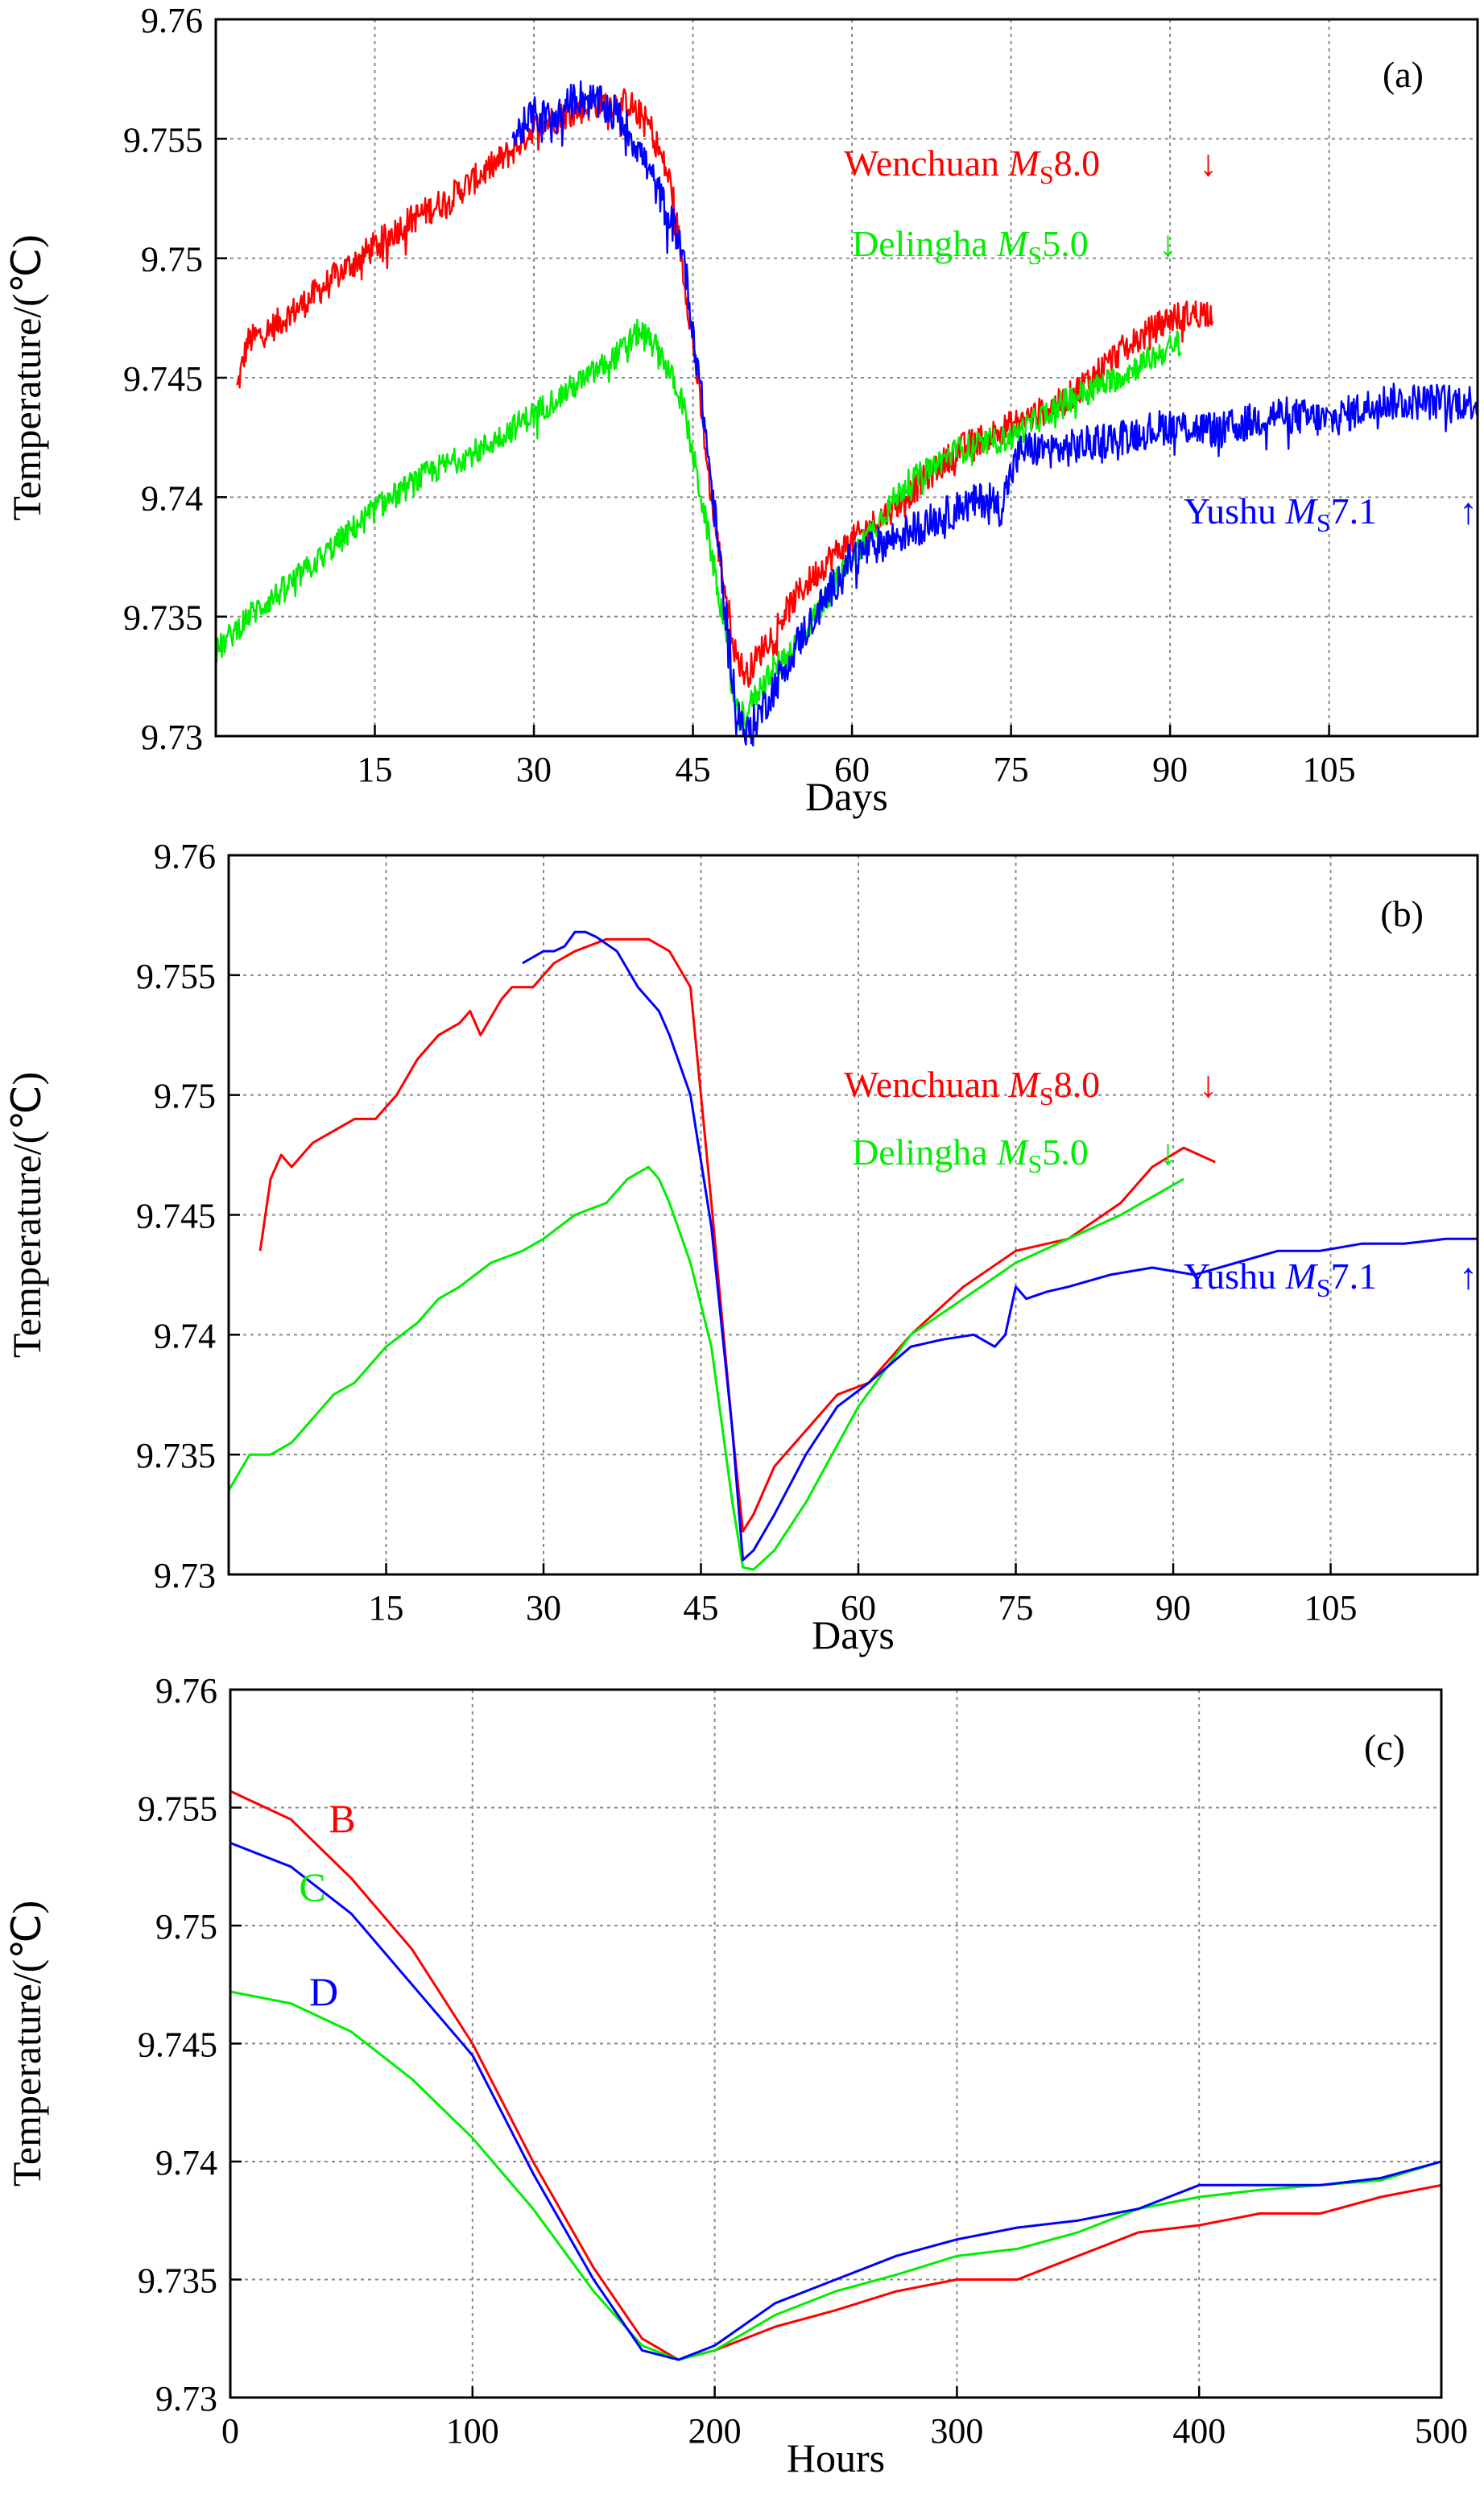  Describe the element at coordinates (715, 2431) in the screenshot. I see `x-tick-label: 200` at that location.